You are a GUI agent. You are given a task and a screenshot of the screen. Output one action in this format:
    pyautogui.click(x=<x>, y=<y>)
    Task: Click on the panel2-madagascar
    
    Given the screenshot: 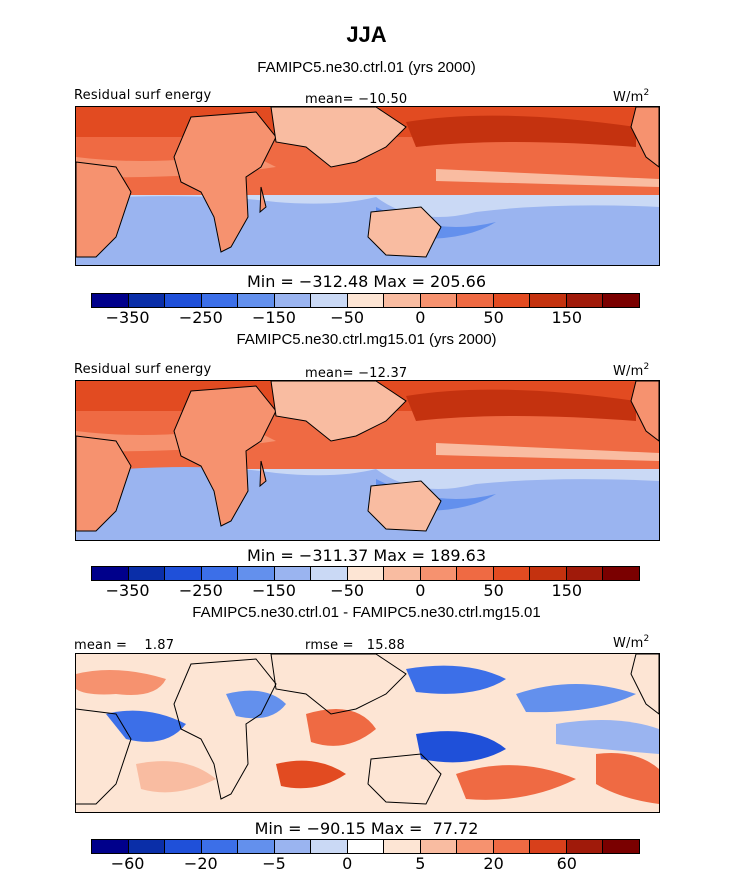 What is the action you would take?
    pyautogui.click(x=263, y=474)
    